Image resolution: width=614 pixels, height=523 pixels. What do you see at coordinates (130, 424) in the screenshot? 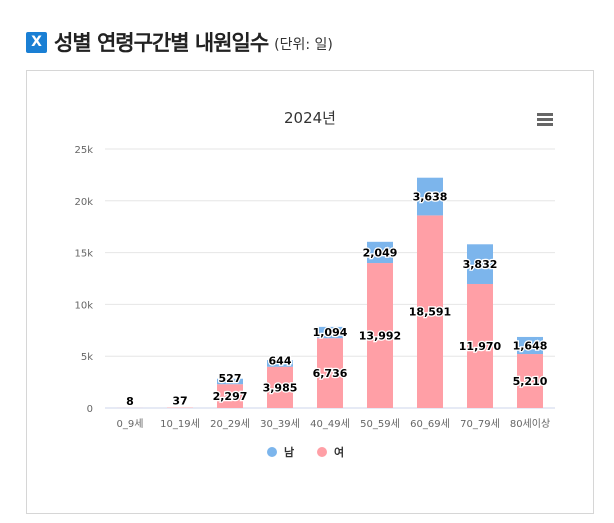
I see `x-tick-label: 0_9세` at bounding box center [130, 424].